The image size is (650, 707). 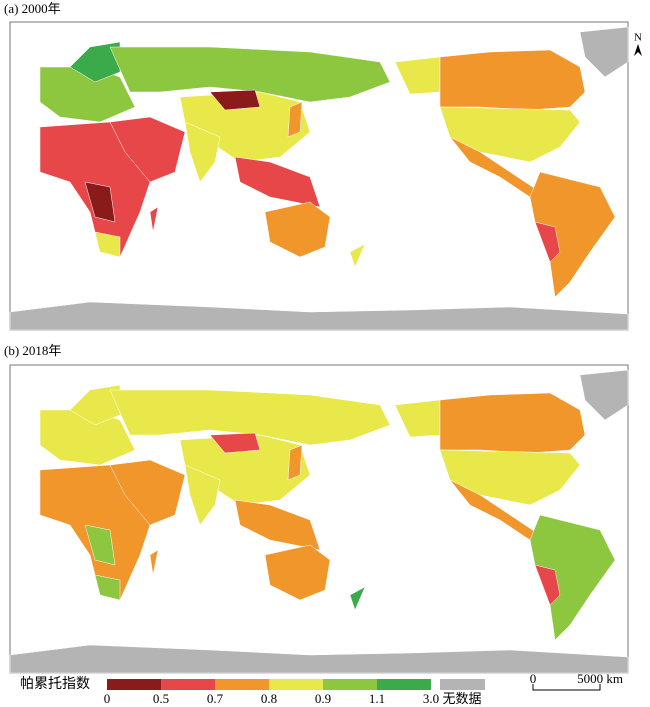 I want to click on legend-tick-label: 0.8, so click(x=269, y=698).